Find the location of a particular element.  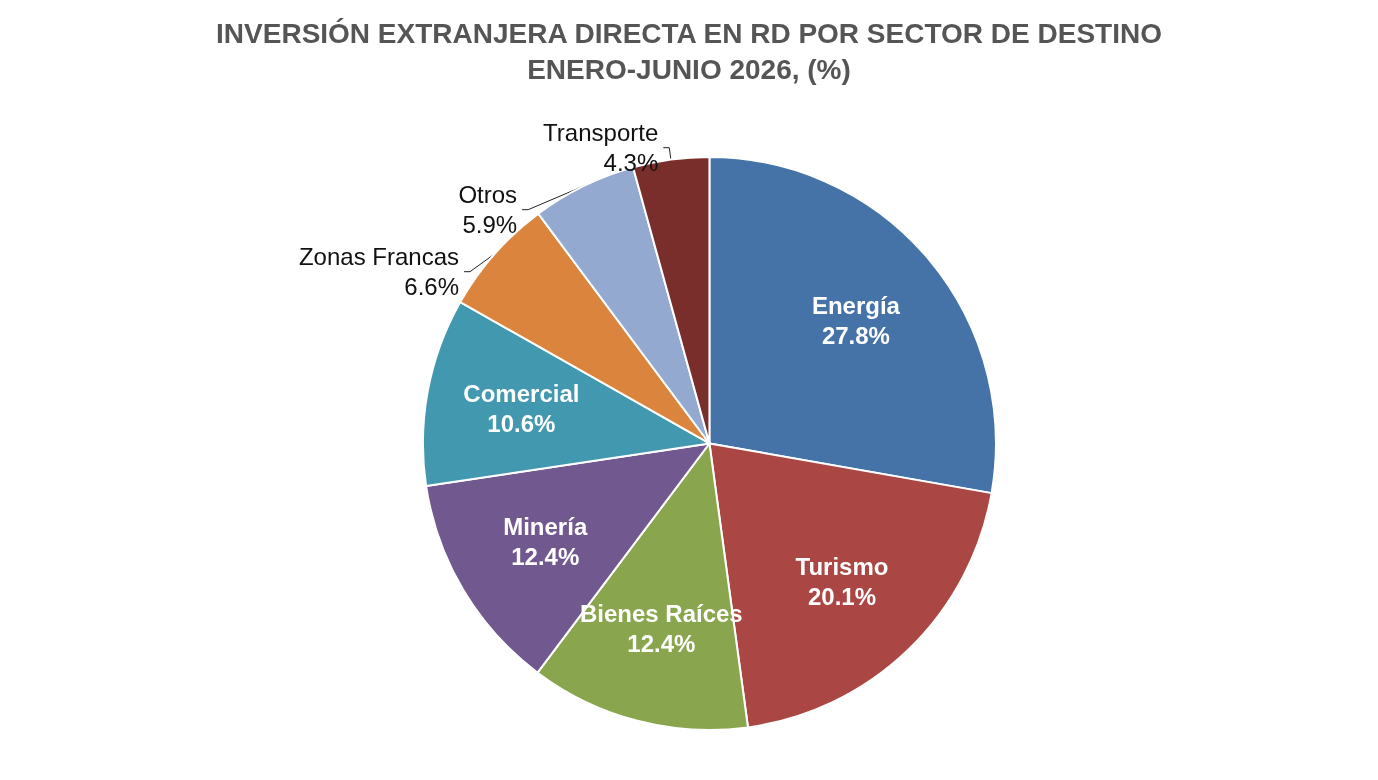

data-label: 6.6% is located at coordinates (432, 287).